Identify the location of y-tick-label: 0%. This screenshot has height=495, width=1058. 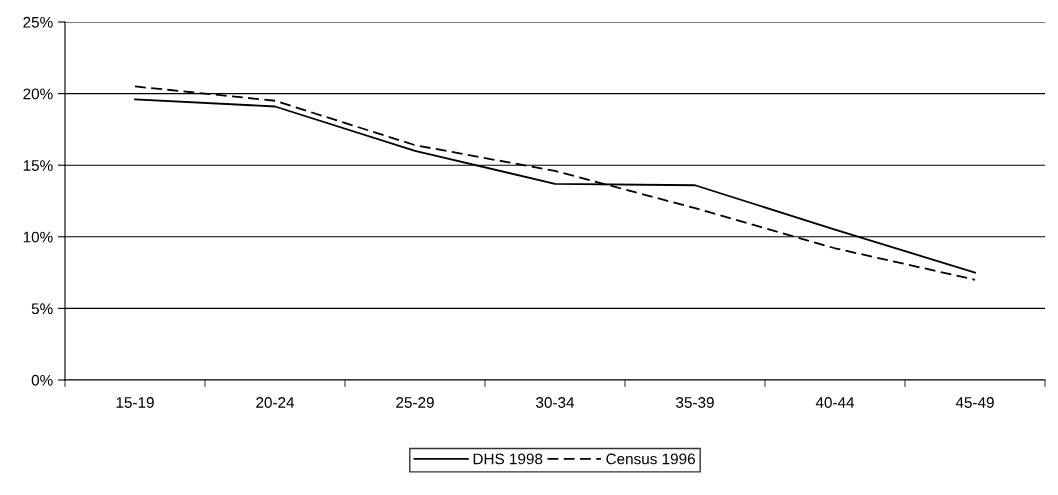
(42, 380).